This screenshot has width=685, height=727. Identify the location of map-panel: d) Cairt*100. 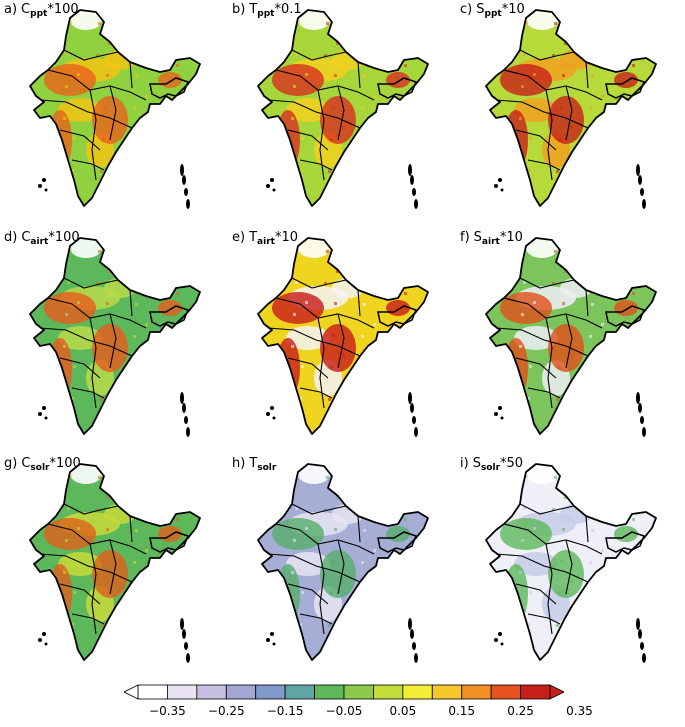
(114, 343).